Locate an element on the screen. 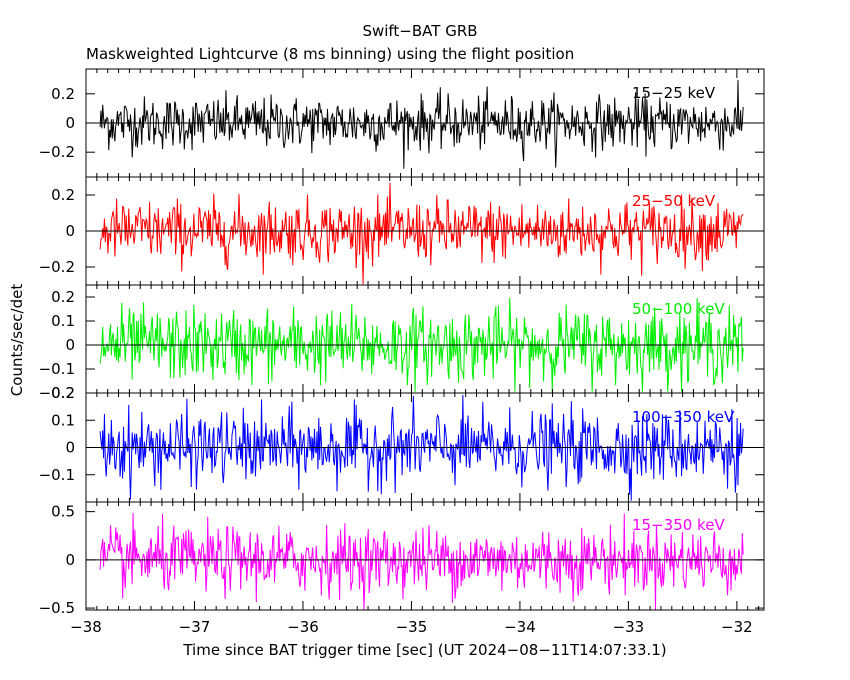 This screenshot has height=680, width=850. panel-frame is located at coordinates (425, 556).